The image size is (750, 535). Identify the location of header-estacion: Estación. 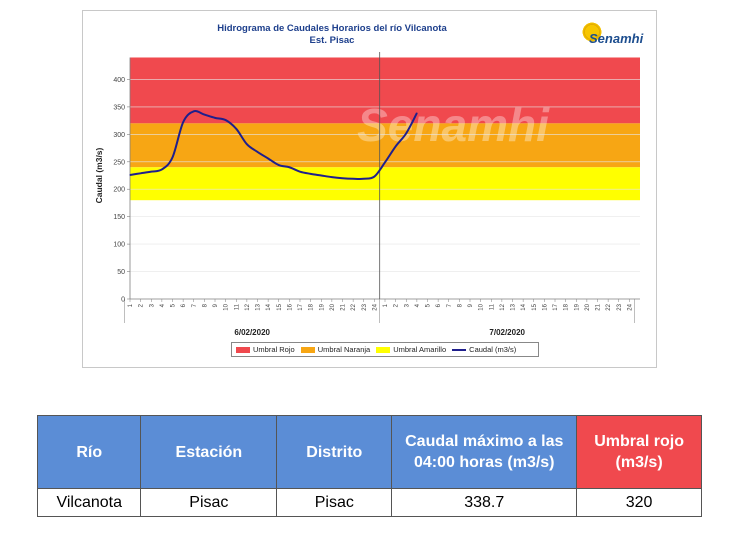
(209, 452).